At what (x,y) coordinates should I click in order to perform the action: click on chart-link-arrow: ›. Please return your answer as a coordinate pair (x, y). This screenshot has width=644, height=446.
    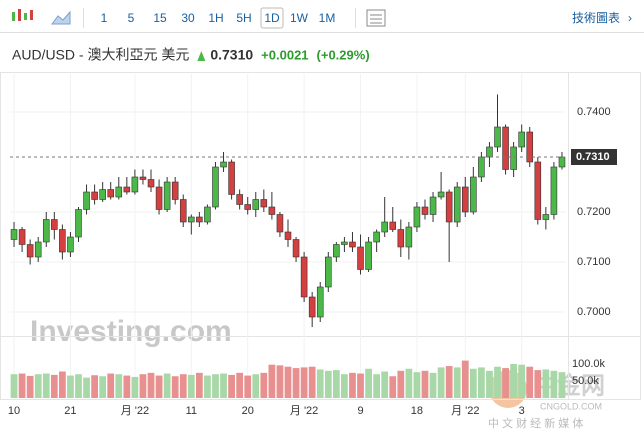
    Looking at the image, I should click on (630, 18).